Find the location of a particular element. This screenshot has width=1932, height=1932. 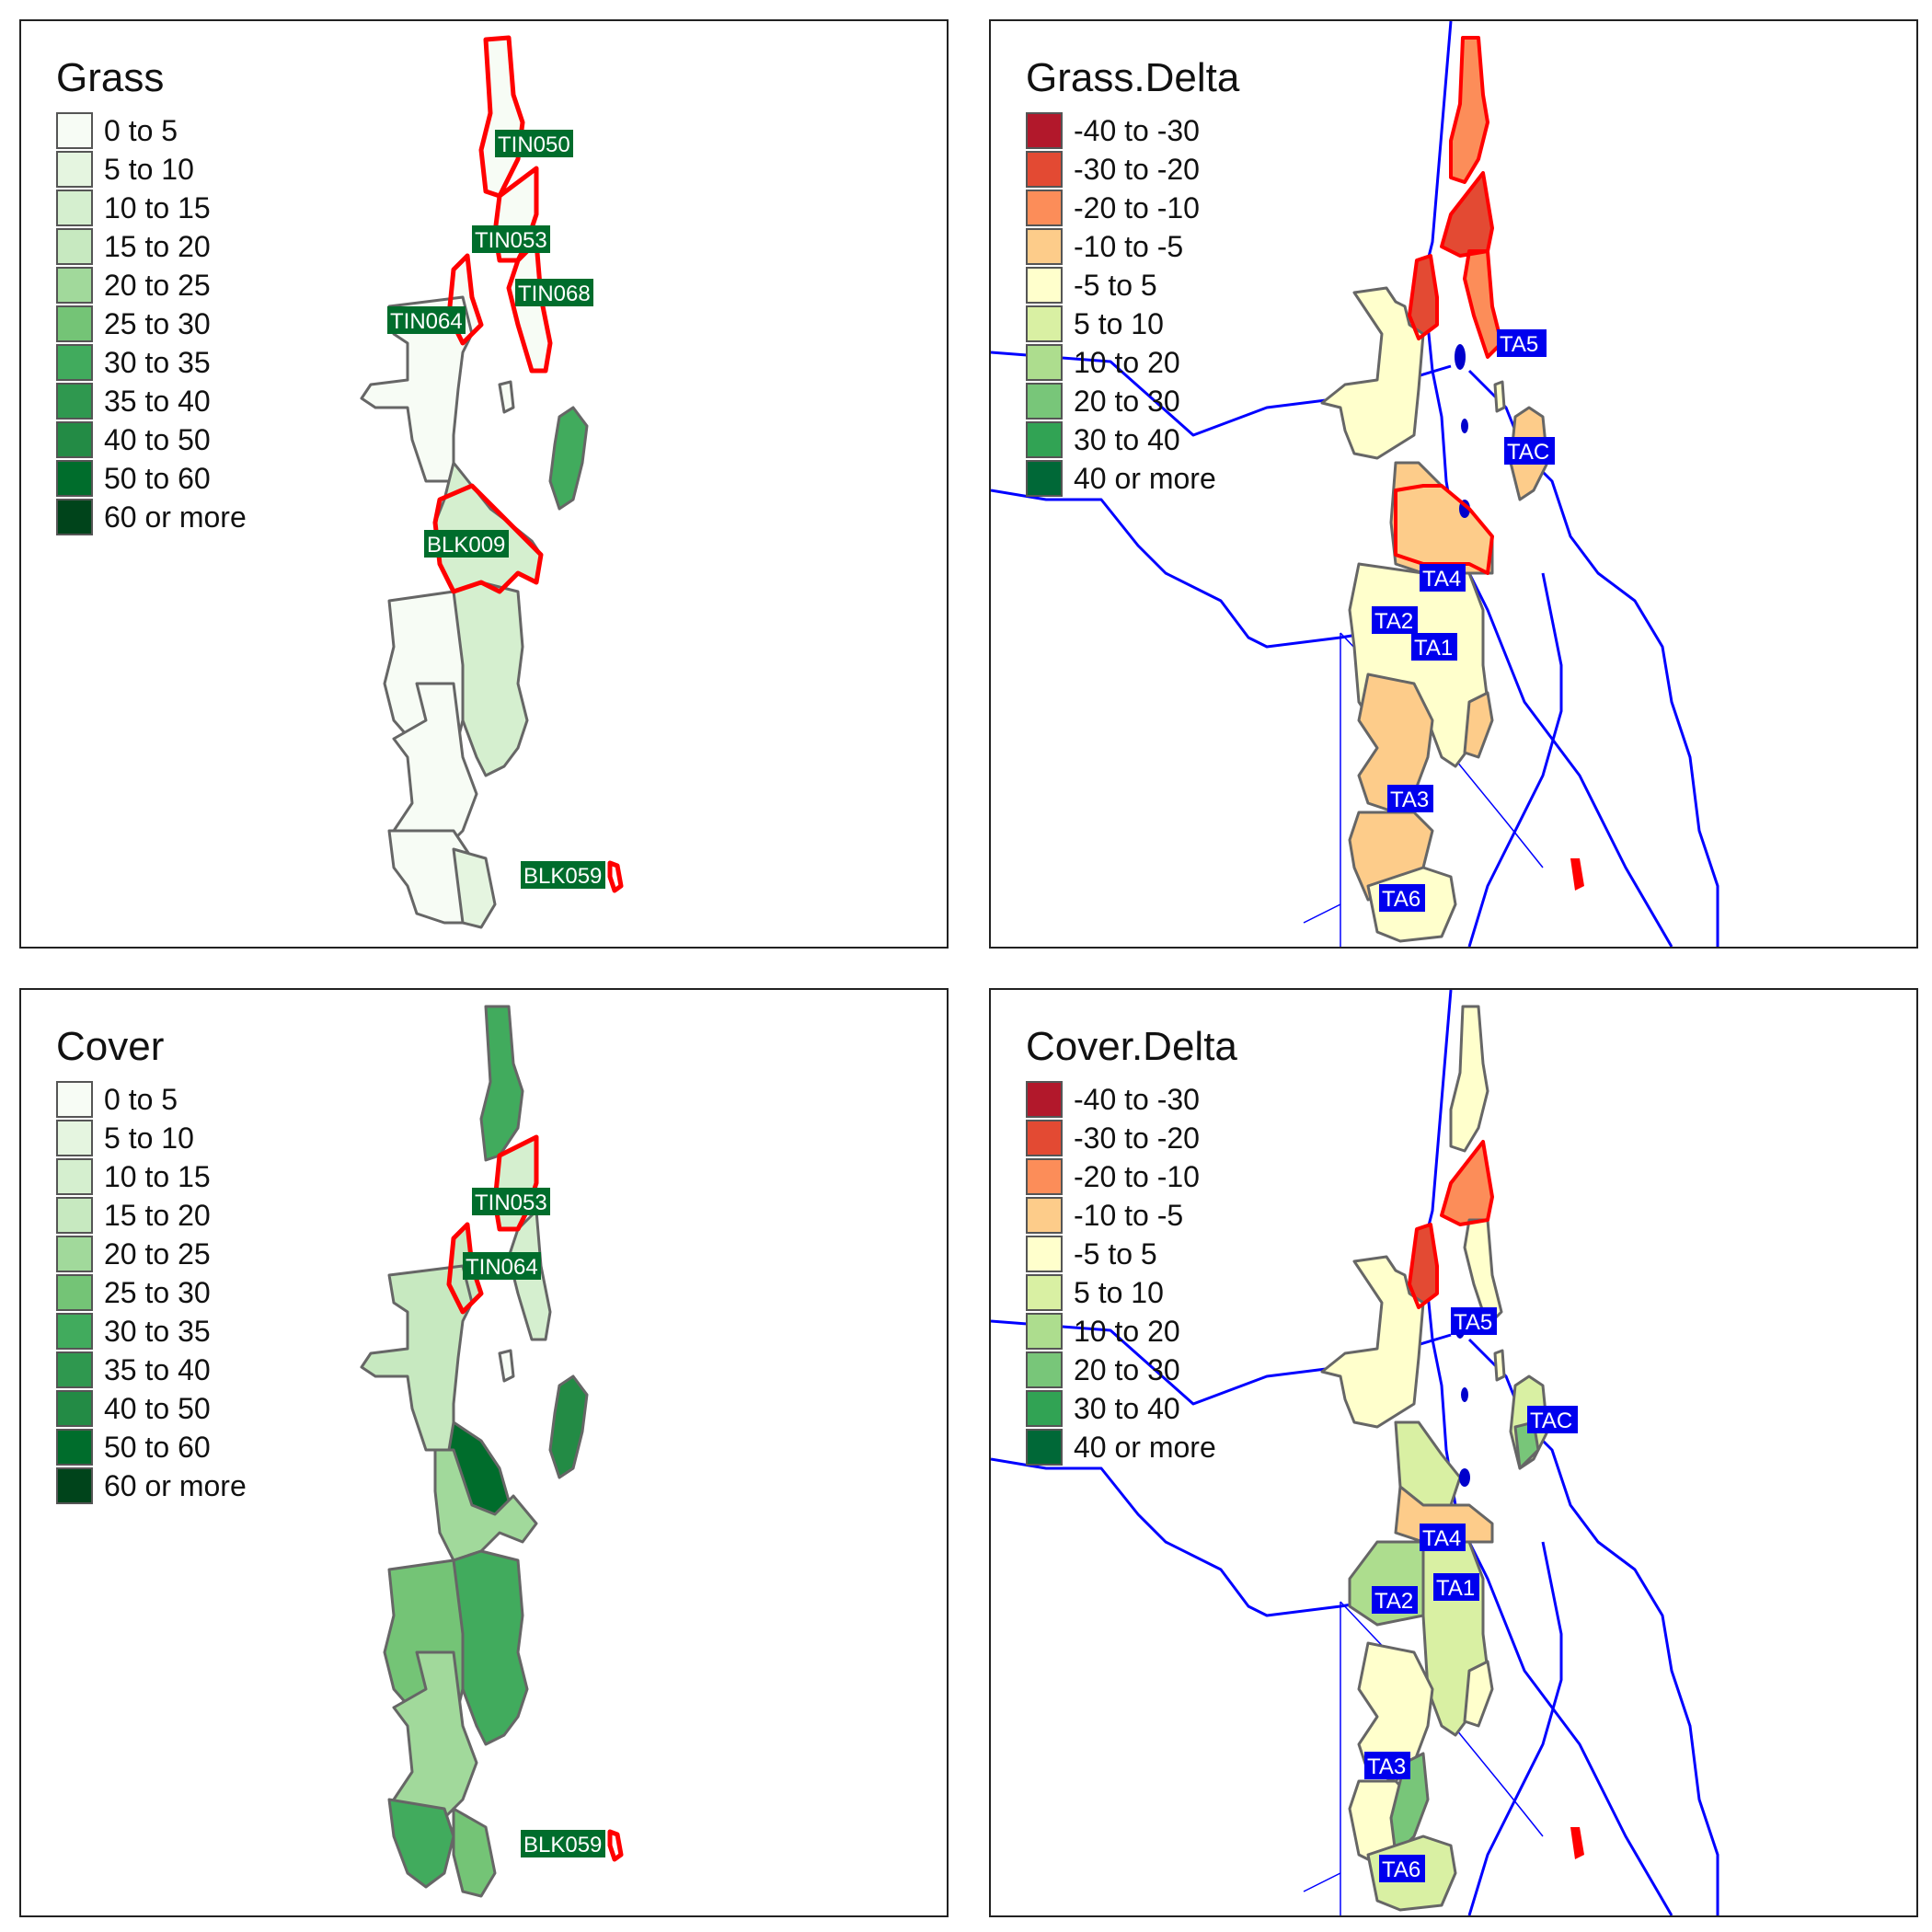

legend-item: -5 to 5 is located at coordinates (1131, 1254).